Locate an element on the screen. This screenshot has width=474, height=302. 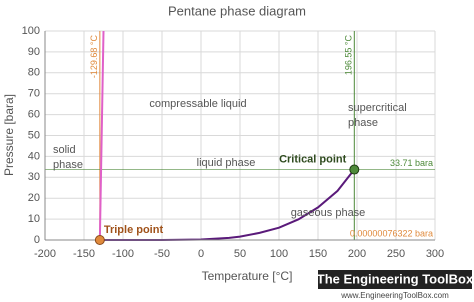
x-tick-label: 250 is located at coordinates (396, 254).